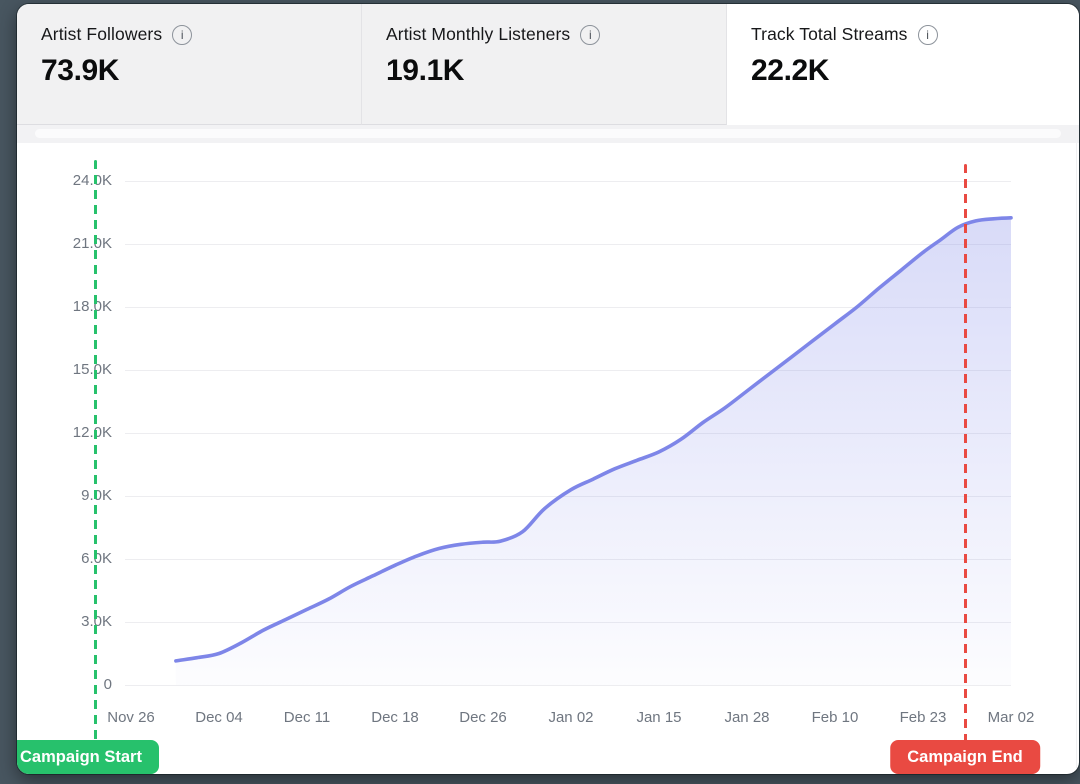 Image resolution: width=1080 pixels, height=784 pixels. What do you see at coordinates (923, 717) in the screenshot?
I see `x-tick-label: Feb 23` at bounding box center [923, 717].